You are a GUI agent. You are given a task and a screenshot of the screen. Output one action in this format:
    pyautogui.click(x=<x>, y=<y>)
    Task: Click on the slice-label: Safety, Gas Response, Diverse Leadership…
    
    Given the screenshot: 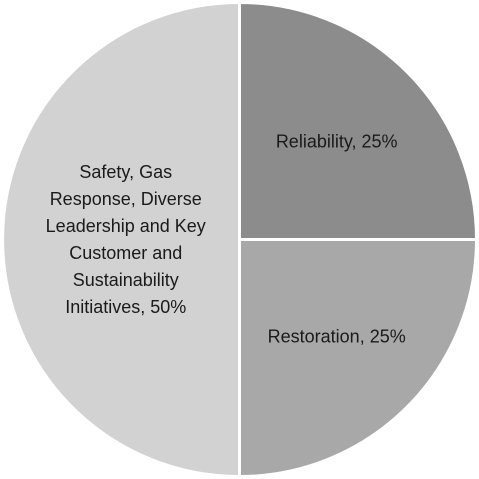 What is the action you would take?
    pyautogui.click(x=125, y=239)
    